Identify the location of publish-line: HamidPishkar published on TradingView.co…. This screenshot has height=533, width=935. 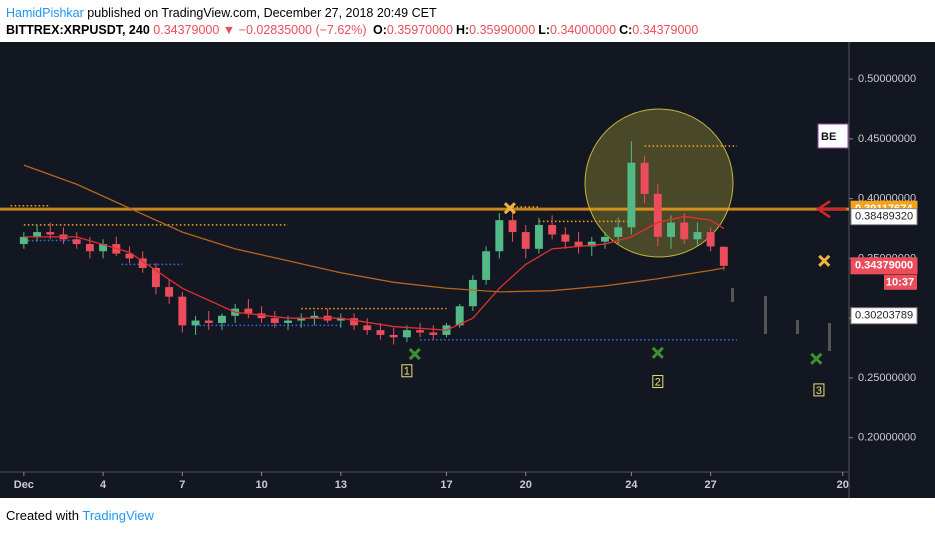
(221, 13).